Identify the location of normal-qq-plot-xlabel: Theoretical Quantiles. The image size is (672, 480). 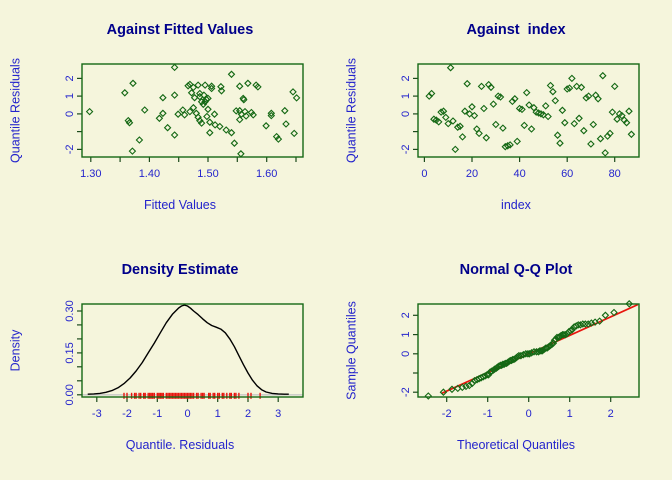
(516, 445).